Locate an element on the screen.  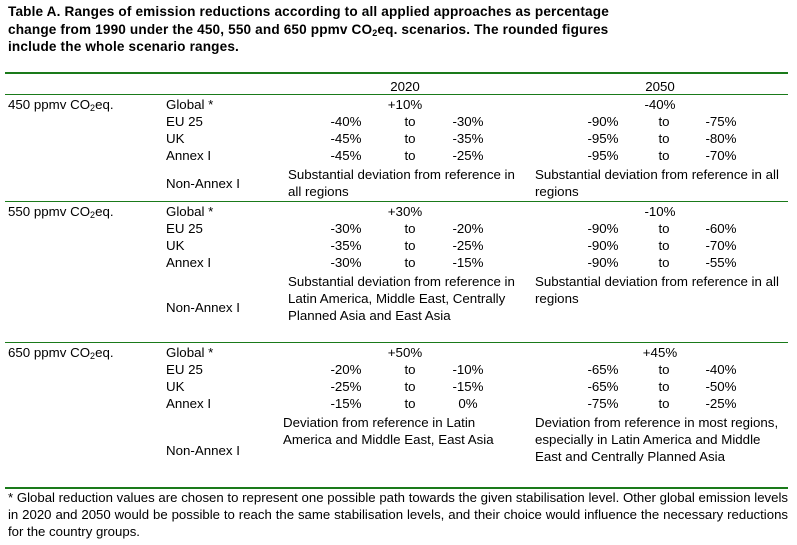
range-2050-high: -25% is located at coordinates (721, 403).